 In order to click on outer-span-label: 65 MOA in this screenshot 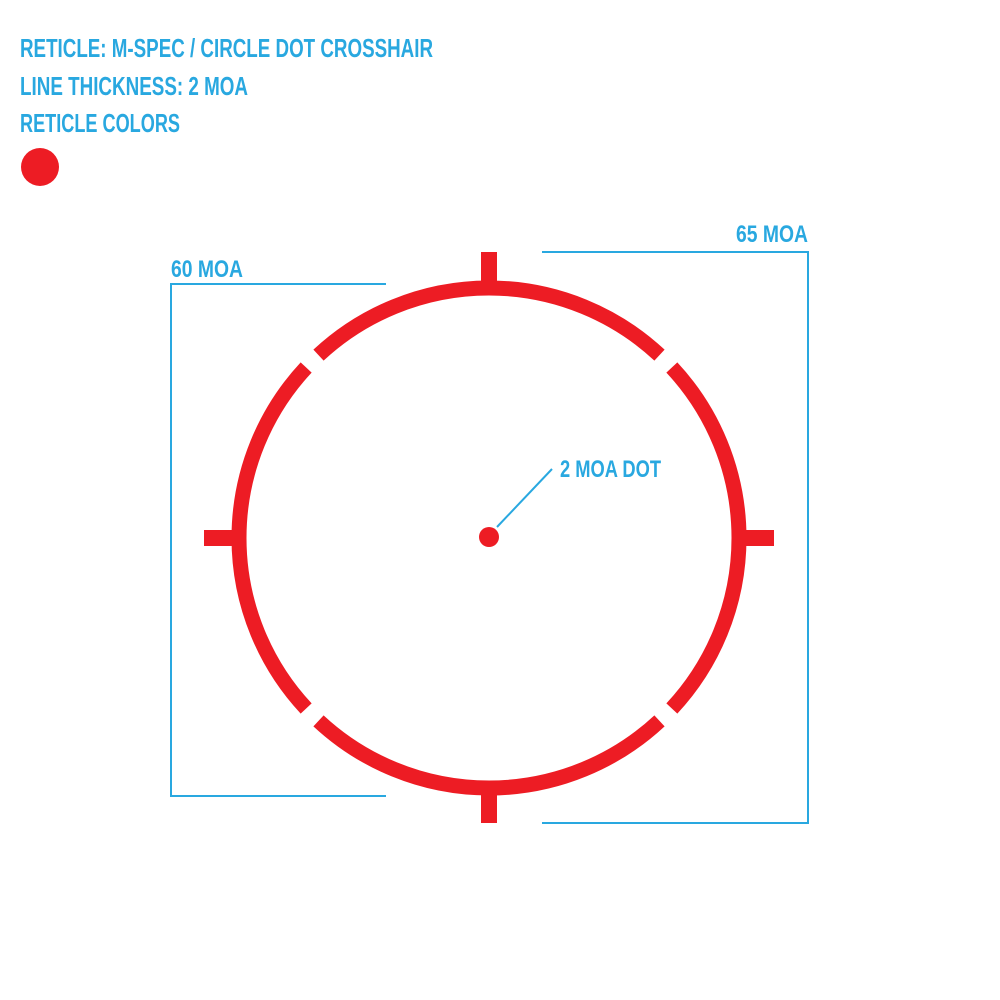, I will do `click(772, 234)`.